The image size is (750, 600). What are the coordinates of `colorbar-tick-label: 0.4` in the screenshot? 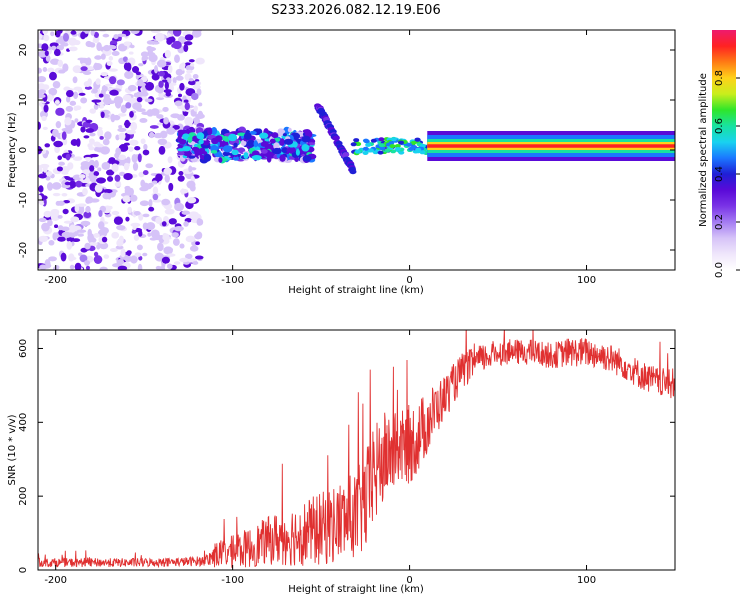 It's located at (719, 174).